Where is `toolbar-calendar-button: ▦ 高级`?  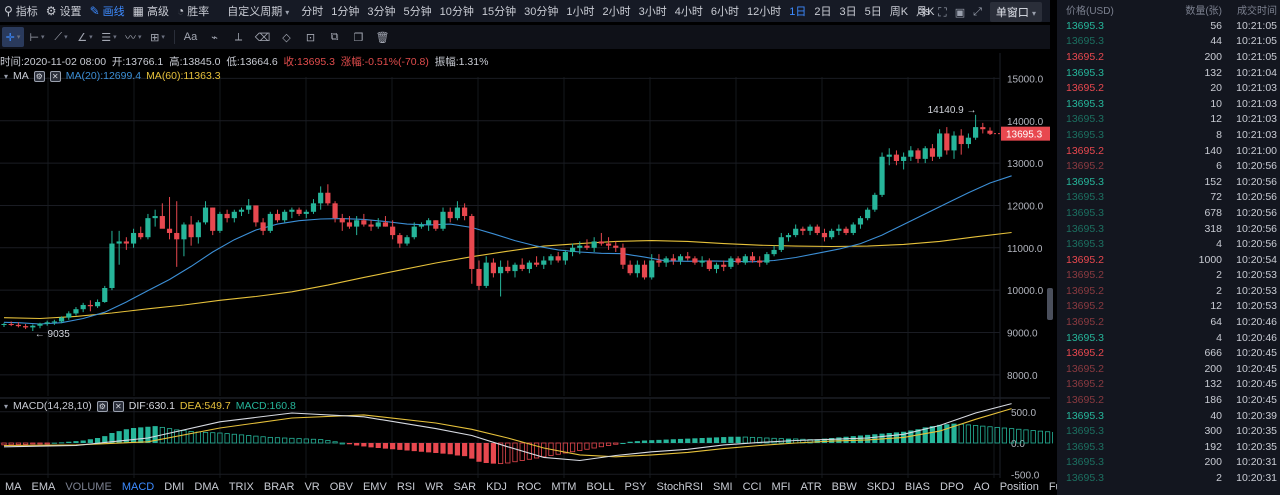
toolbar-calendar-button: ▦ 高级 is located at coordinates (151, 11).